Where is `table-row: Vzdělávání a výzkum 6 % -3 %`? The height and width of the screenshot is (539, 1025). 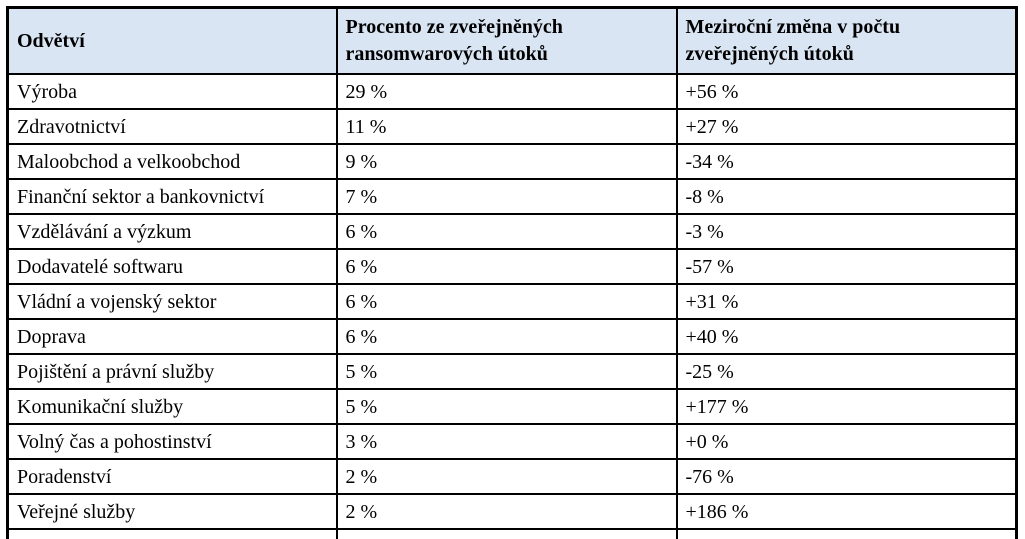 table-row: Vzdělávání a výzkum 6 % -3 % is located at coordinates (512, 231).